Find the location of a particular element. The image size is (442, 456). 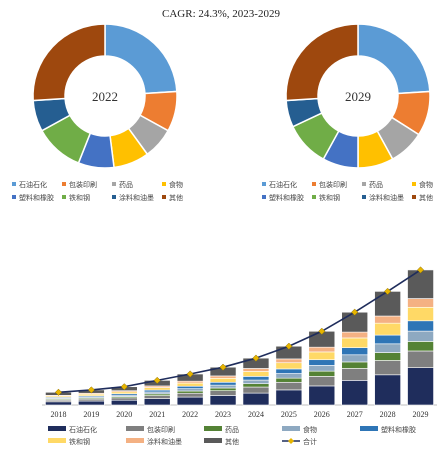

total-marker-2023 is located at coordinates (223, 367).